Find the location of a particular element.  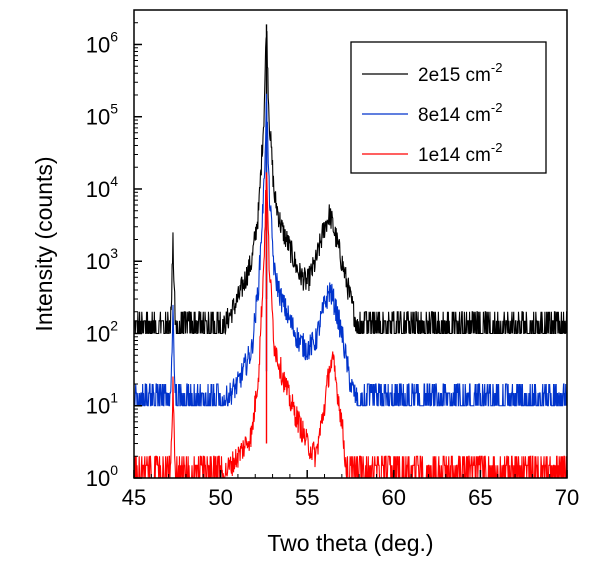

x-tick-label: 65 is located at coordinates (480, 497).